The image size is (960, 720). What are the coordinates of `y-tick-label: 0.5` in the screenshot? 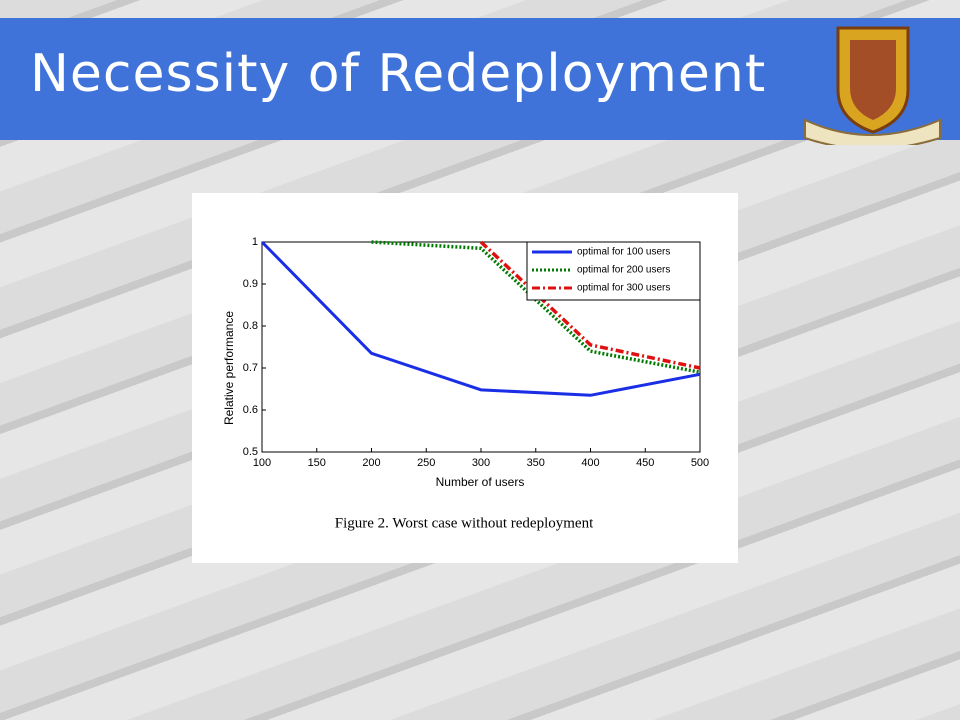 It's located at (250, 452).